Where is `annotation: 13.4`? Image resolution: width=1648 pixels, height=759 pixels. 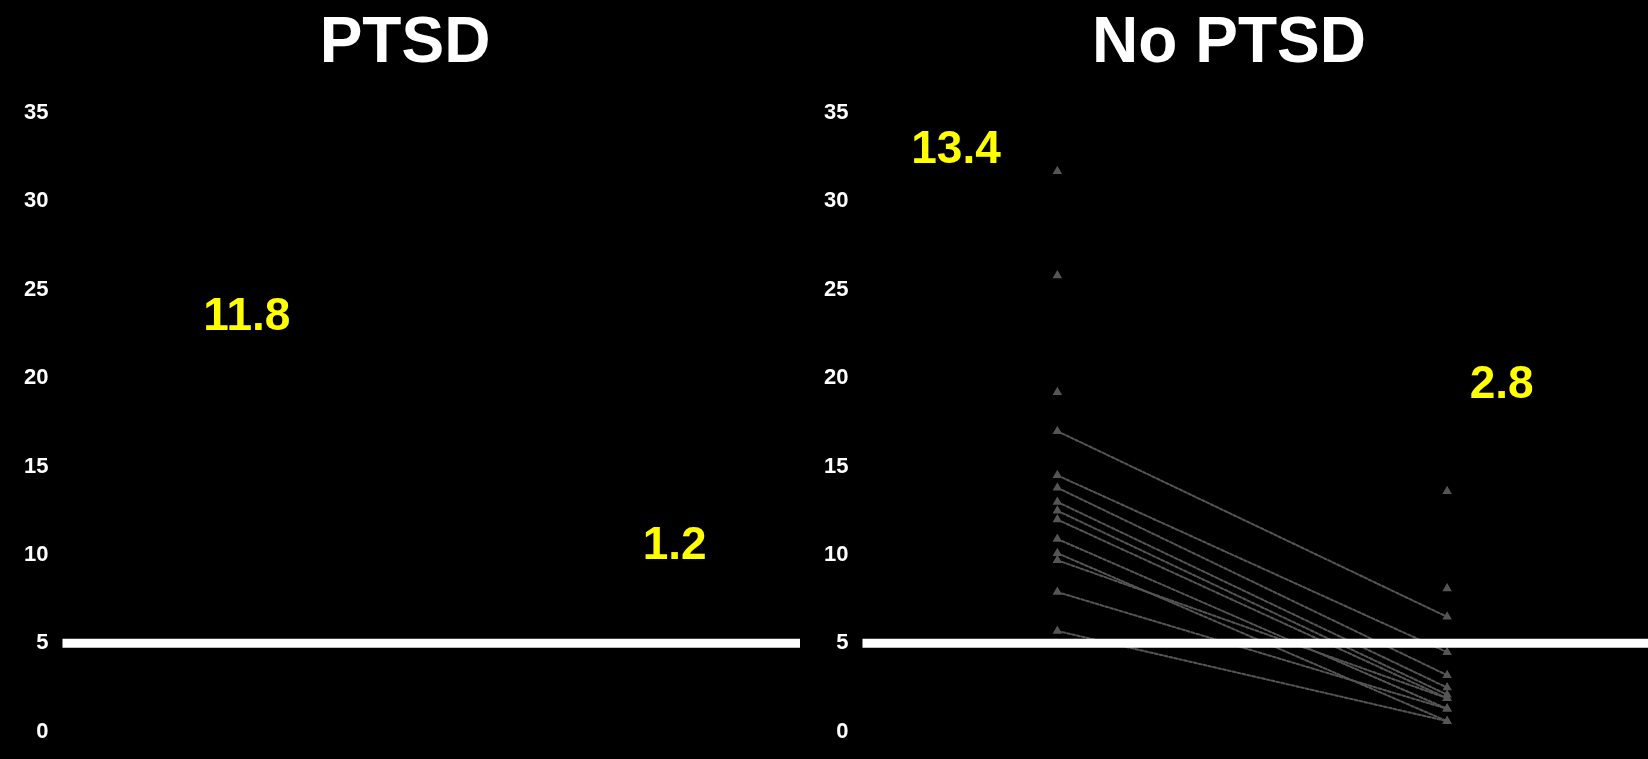 annotation: 13.4 is located at coordinates (956, 146).